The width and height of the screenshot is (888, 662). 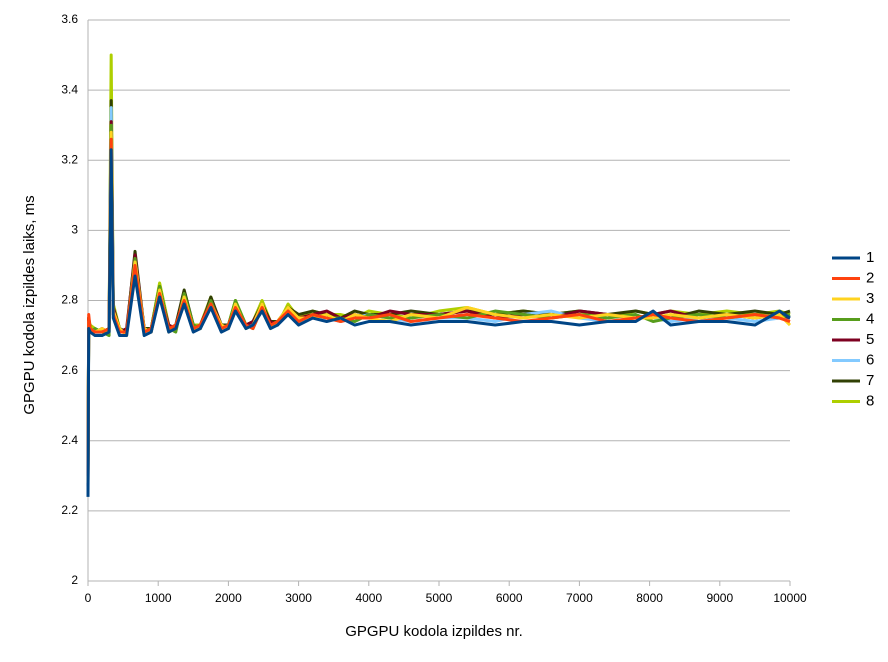 What do you see at coordinates (870, 359) in the screenshot?
I see `legend-label: 6` at bounding box center [870, 359].